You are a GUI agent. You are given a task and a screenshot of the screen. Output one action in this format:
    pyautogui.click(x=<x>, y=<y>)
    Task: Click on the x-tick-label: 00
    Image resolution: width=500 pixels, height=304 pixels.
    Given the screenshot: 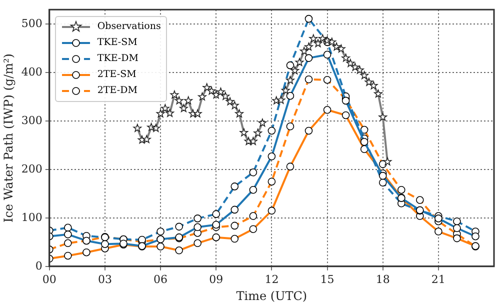 What is the action you would take?
    pyautogui.click(x=49, y=279)
    